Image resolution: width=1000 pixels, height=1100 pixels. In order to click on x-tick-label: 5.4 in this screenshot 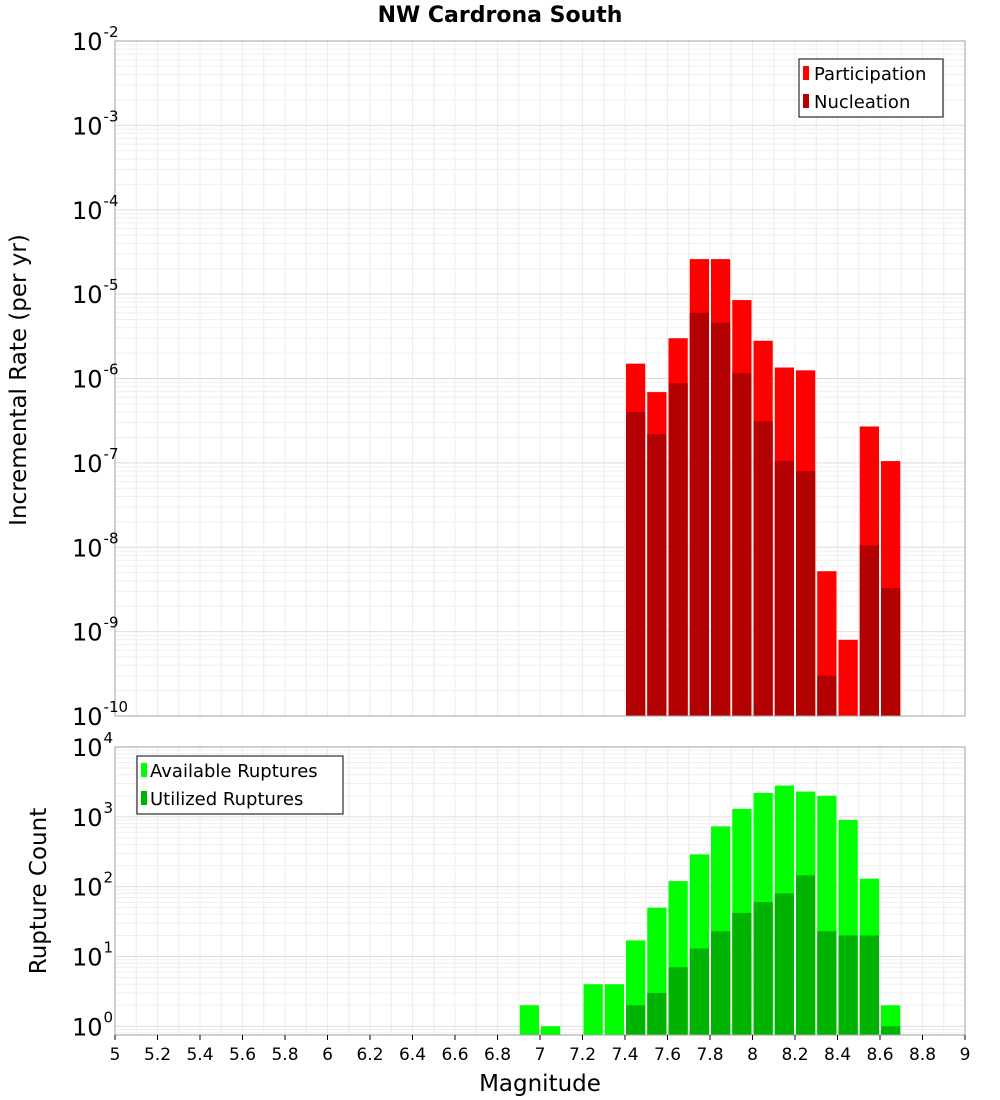, I will do `click(199, 1055)`.